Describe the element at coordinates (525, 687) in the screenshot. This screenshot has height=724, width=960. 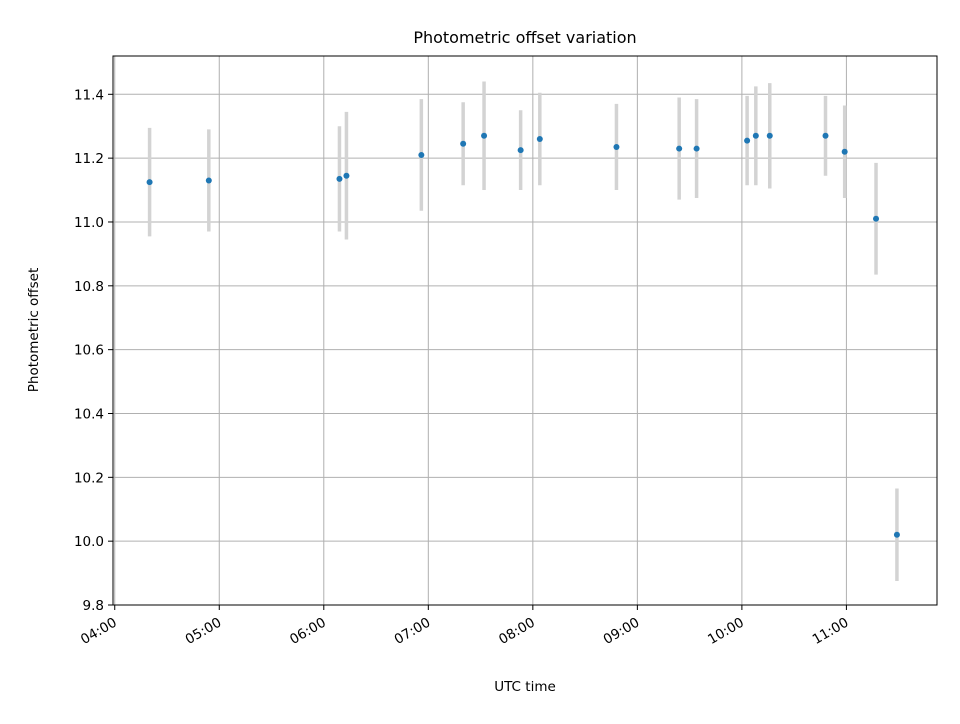
I see `x-axis-label: UTC time` at that location.